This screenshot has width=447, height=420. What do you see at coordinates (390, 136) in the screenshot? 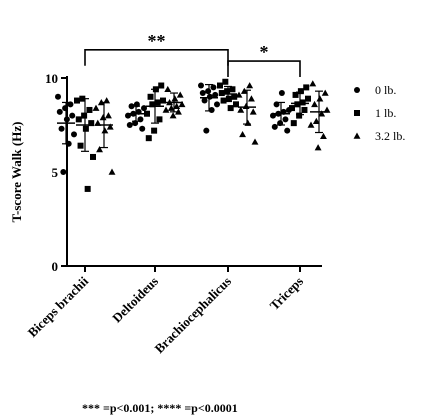
I see `legend-label: 3.2 lb.` at bounding box center [390, 136].